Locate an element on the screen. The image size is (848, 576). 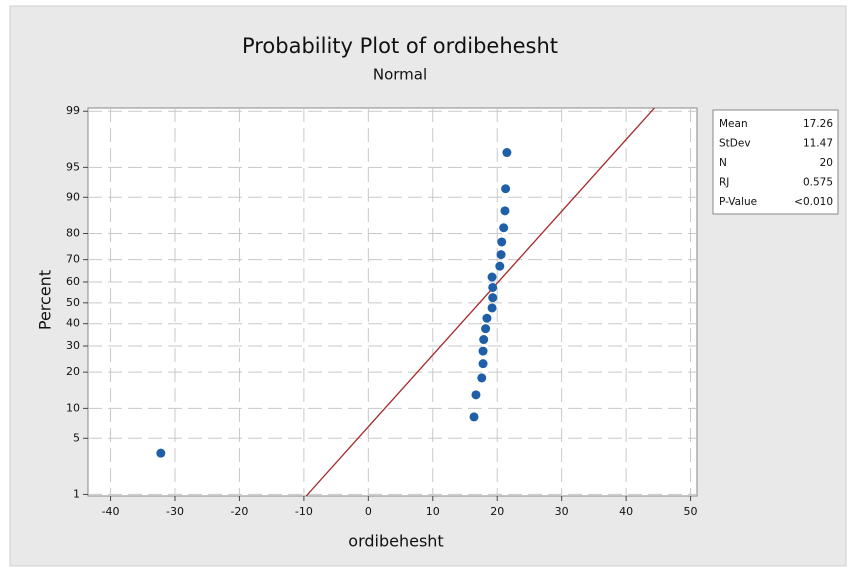
y-tick-label: 60 is located at coordinates (73, 281).